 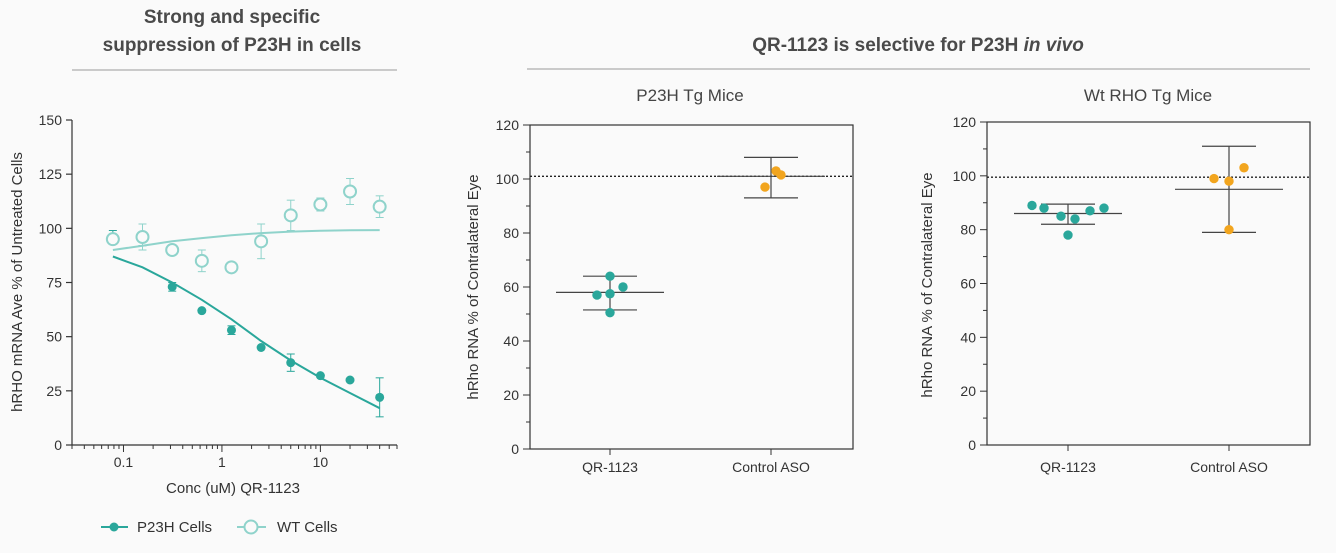 What do you see at coordinates (968, 230) in the screenshot?
I see `chart3-ytick-label: 80` at bounding box center [968, 230].